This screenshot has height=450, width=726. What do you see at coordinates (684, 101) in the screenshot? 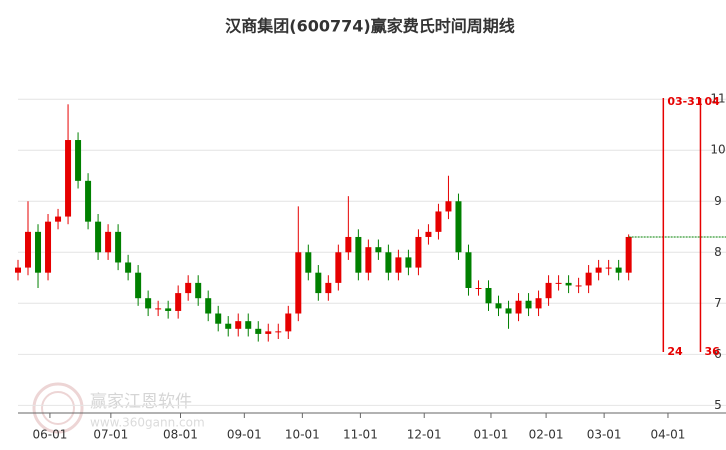
I see `cycle-date: 03-31` at bounding box center [684, 101].